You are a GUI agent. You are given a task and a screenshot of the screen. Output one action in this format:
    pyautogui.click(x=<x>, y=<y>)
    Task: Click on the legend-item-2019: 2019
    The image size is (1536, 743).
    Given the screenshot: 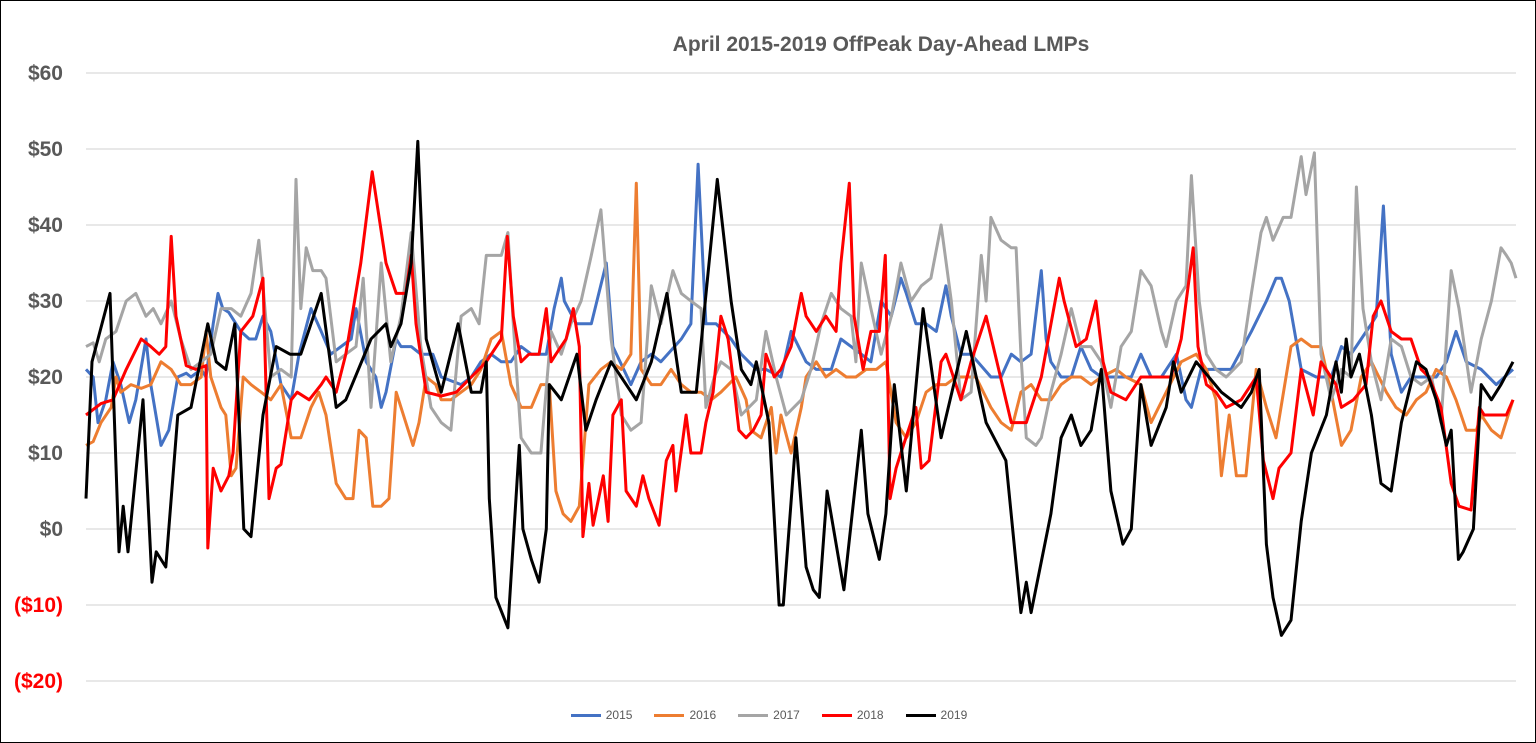 What is the action you would take?
    pyautogui.click(x=936, y=715)
    